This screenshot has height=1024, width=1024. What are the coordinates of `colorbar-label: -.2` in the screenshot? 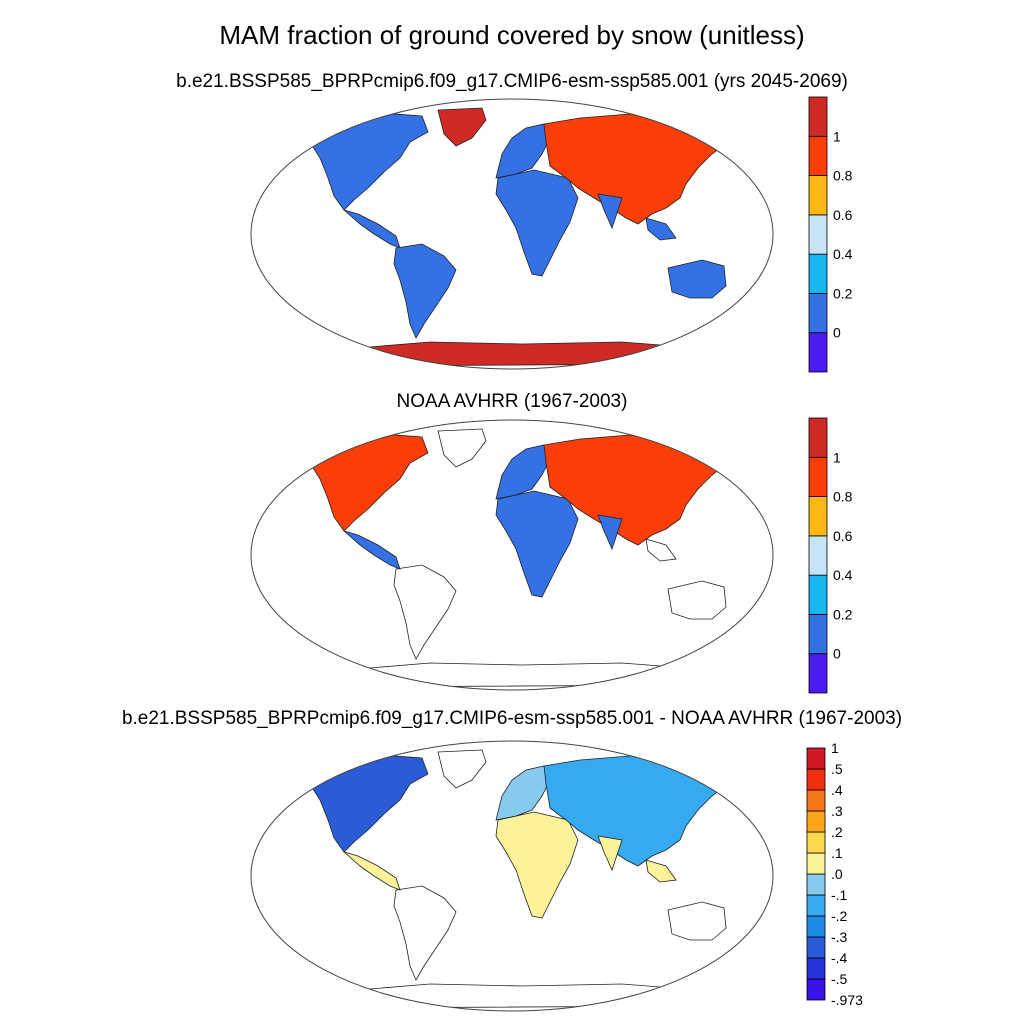 It's located at (839, 916).